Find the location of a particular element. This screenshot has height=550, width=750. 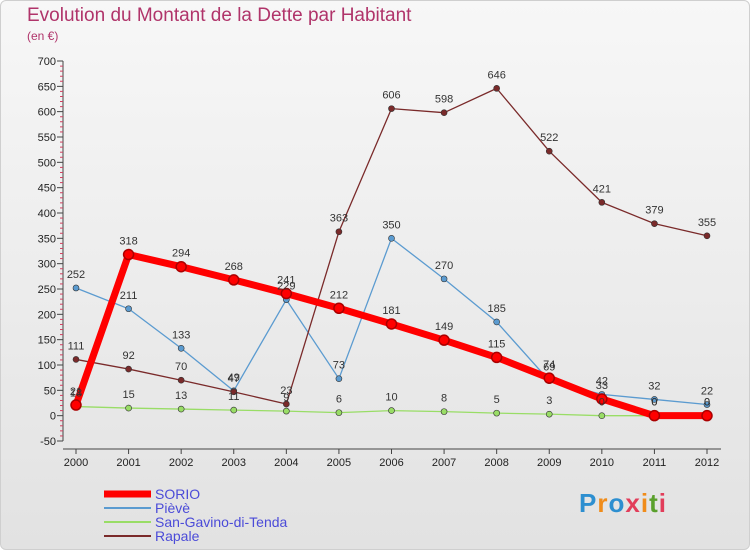

data-label: 115 is located at coordinates (497, 344).